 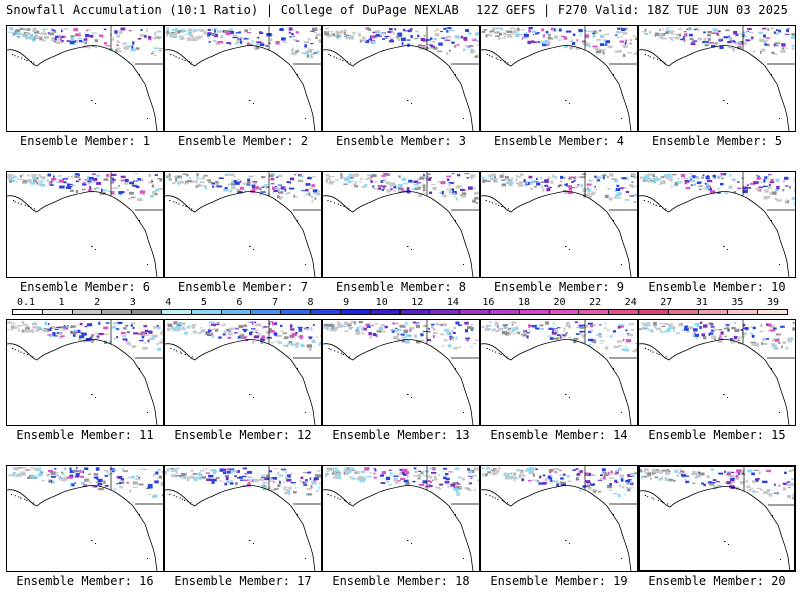 I want to click on colorbar-tick-label: 35, so click(x=737, y=302).